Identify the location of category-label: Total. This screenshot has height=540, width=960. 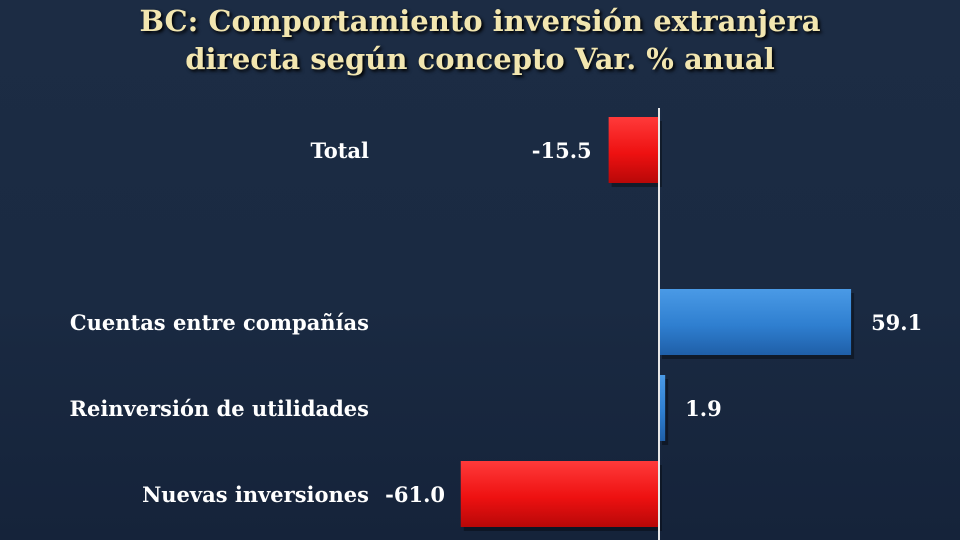
(339, 150).